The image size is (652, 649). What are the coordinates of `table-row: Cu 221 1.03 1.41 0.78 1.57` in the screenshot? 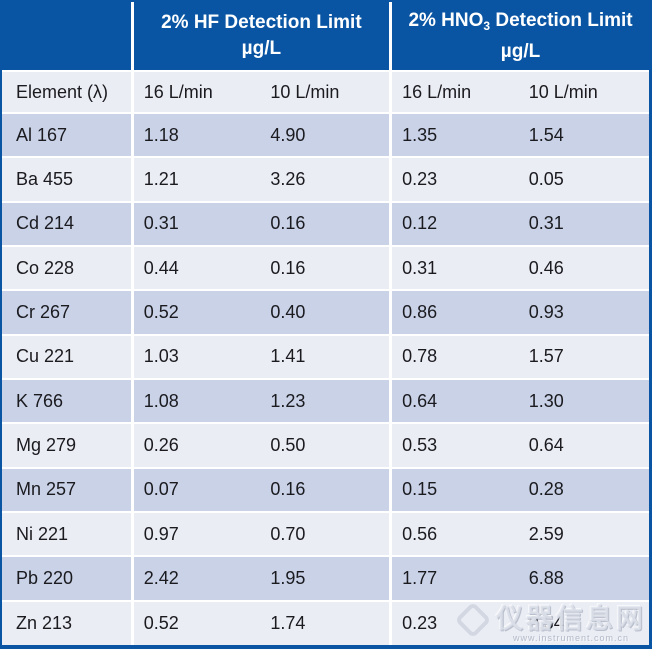 It's located at (325, 357).